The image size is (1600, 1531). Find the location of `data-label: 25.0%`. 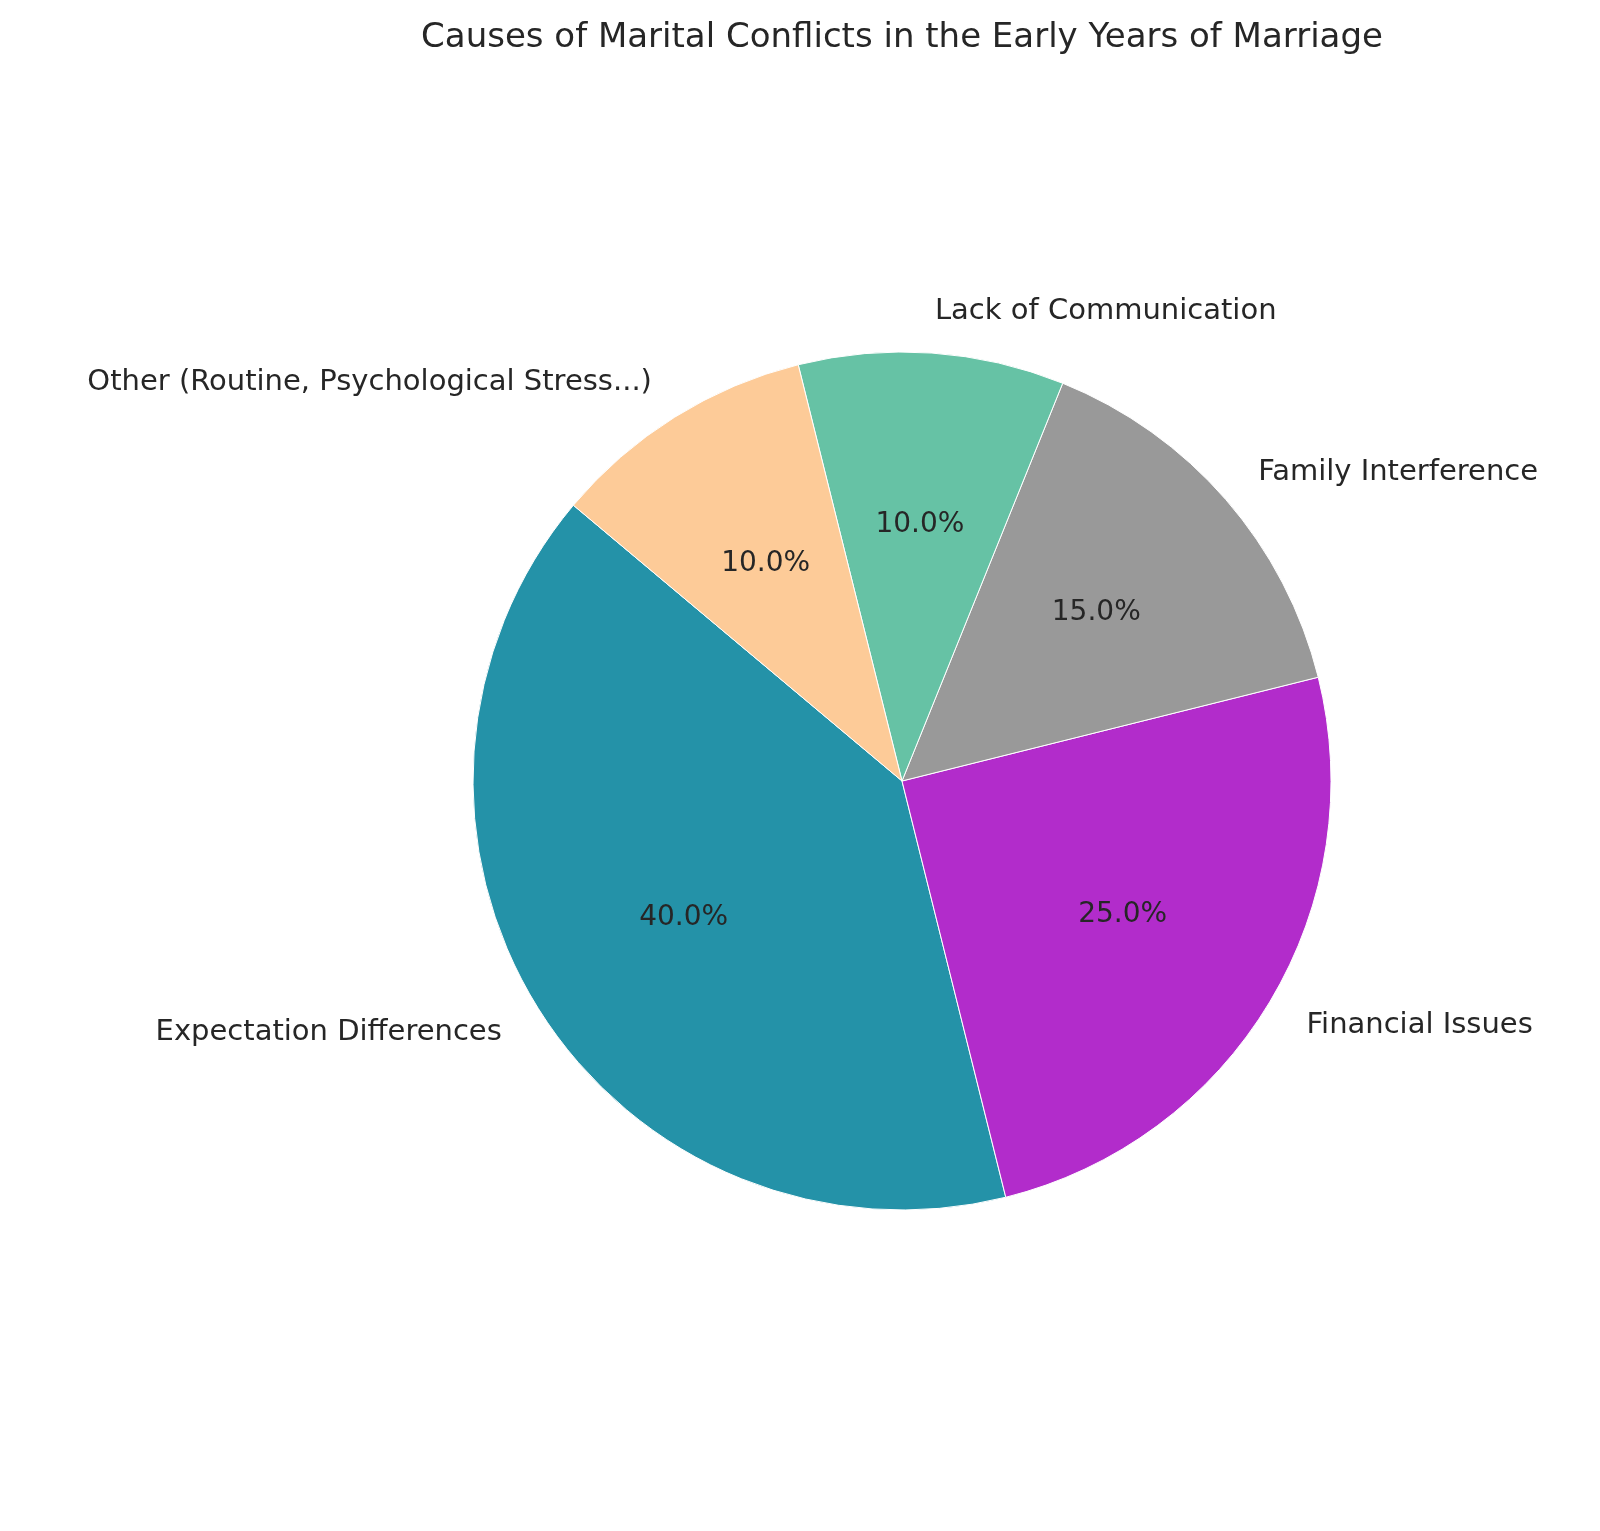

data-label: 25.0% is located at coordinates (1123, 912).